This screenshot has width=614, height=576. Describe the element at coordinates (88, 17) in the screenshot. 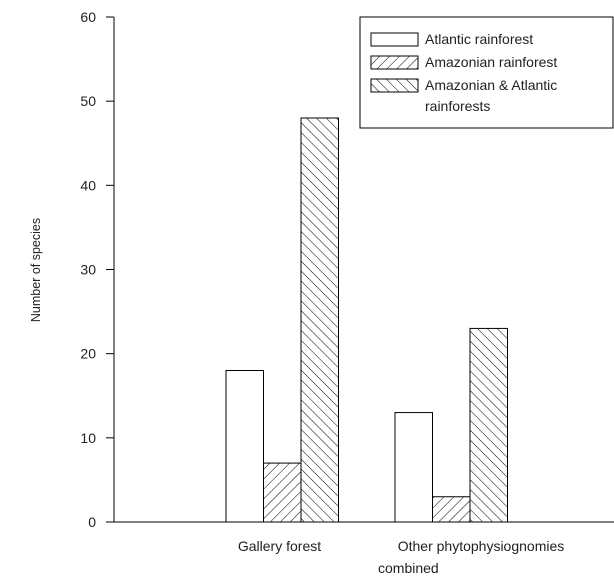

I see `y-tick-label: 60` at that location.